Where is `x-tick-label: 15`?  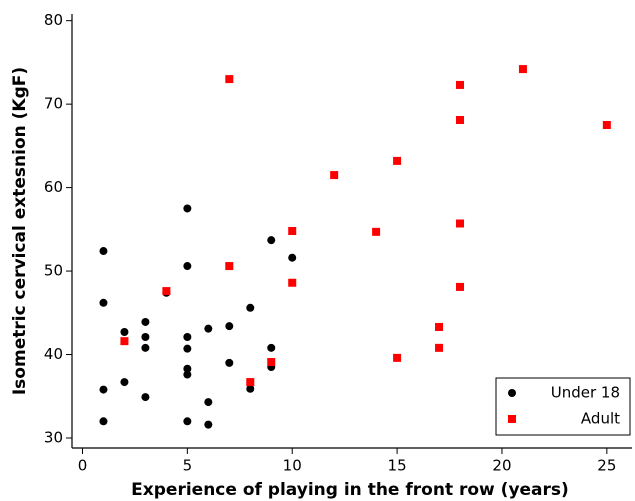 x-tick-label: 15 is located at coordinates (397, 466).